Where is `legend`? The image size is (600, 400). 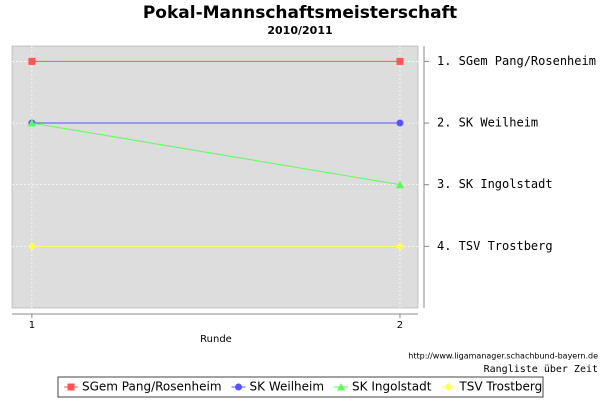 legend is located at coordinates (300, 387).